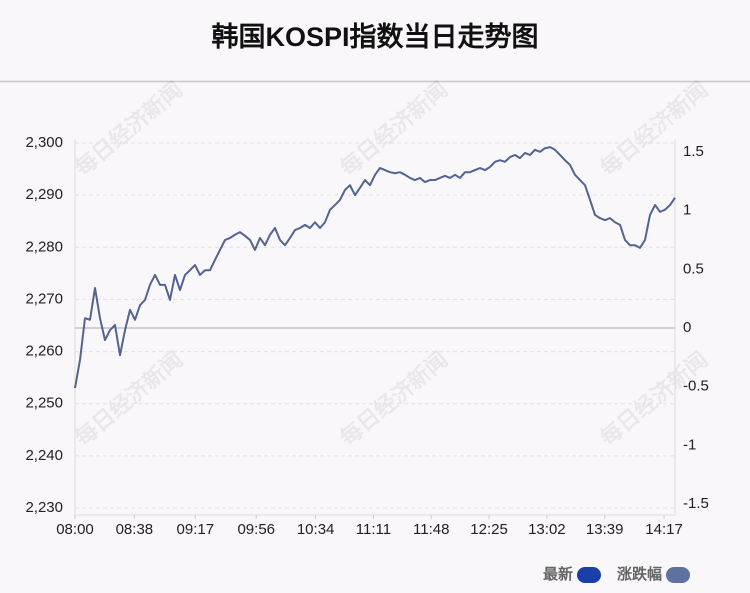 The height and width of the screenshot is (593, 750). Describe the element at coordinates (687, 327) in the screenshot. I see `y2-tick-label: 0` at that location.